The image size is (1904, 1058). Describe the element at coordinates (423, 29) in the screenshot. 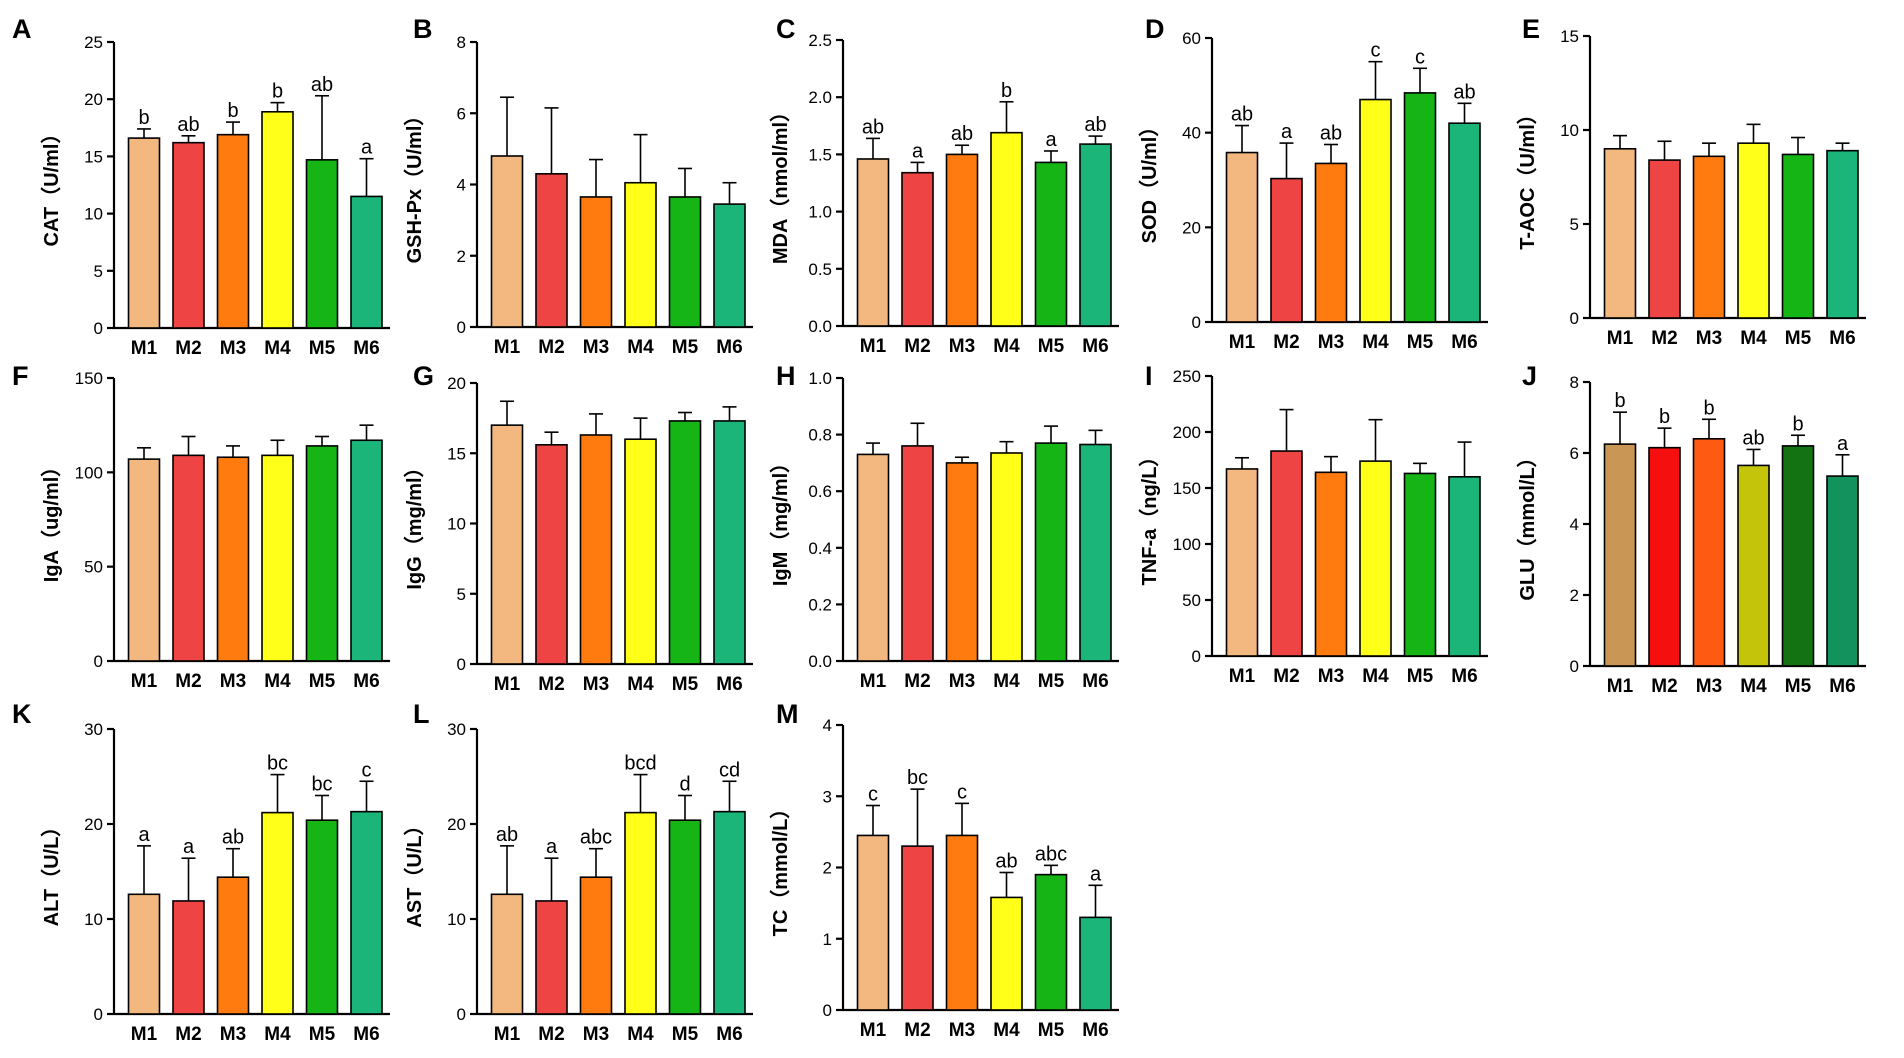

I see `panel-letter: B` at that location.